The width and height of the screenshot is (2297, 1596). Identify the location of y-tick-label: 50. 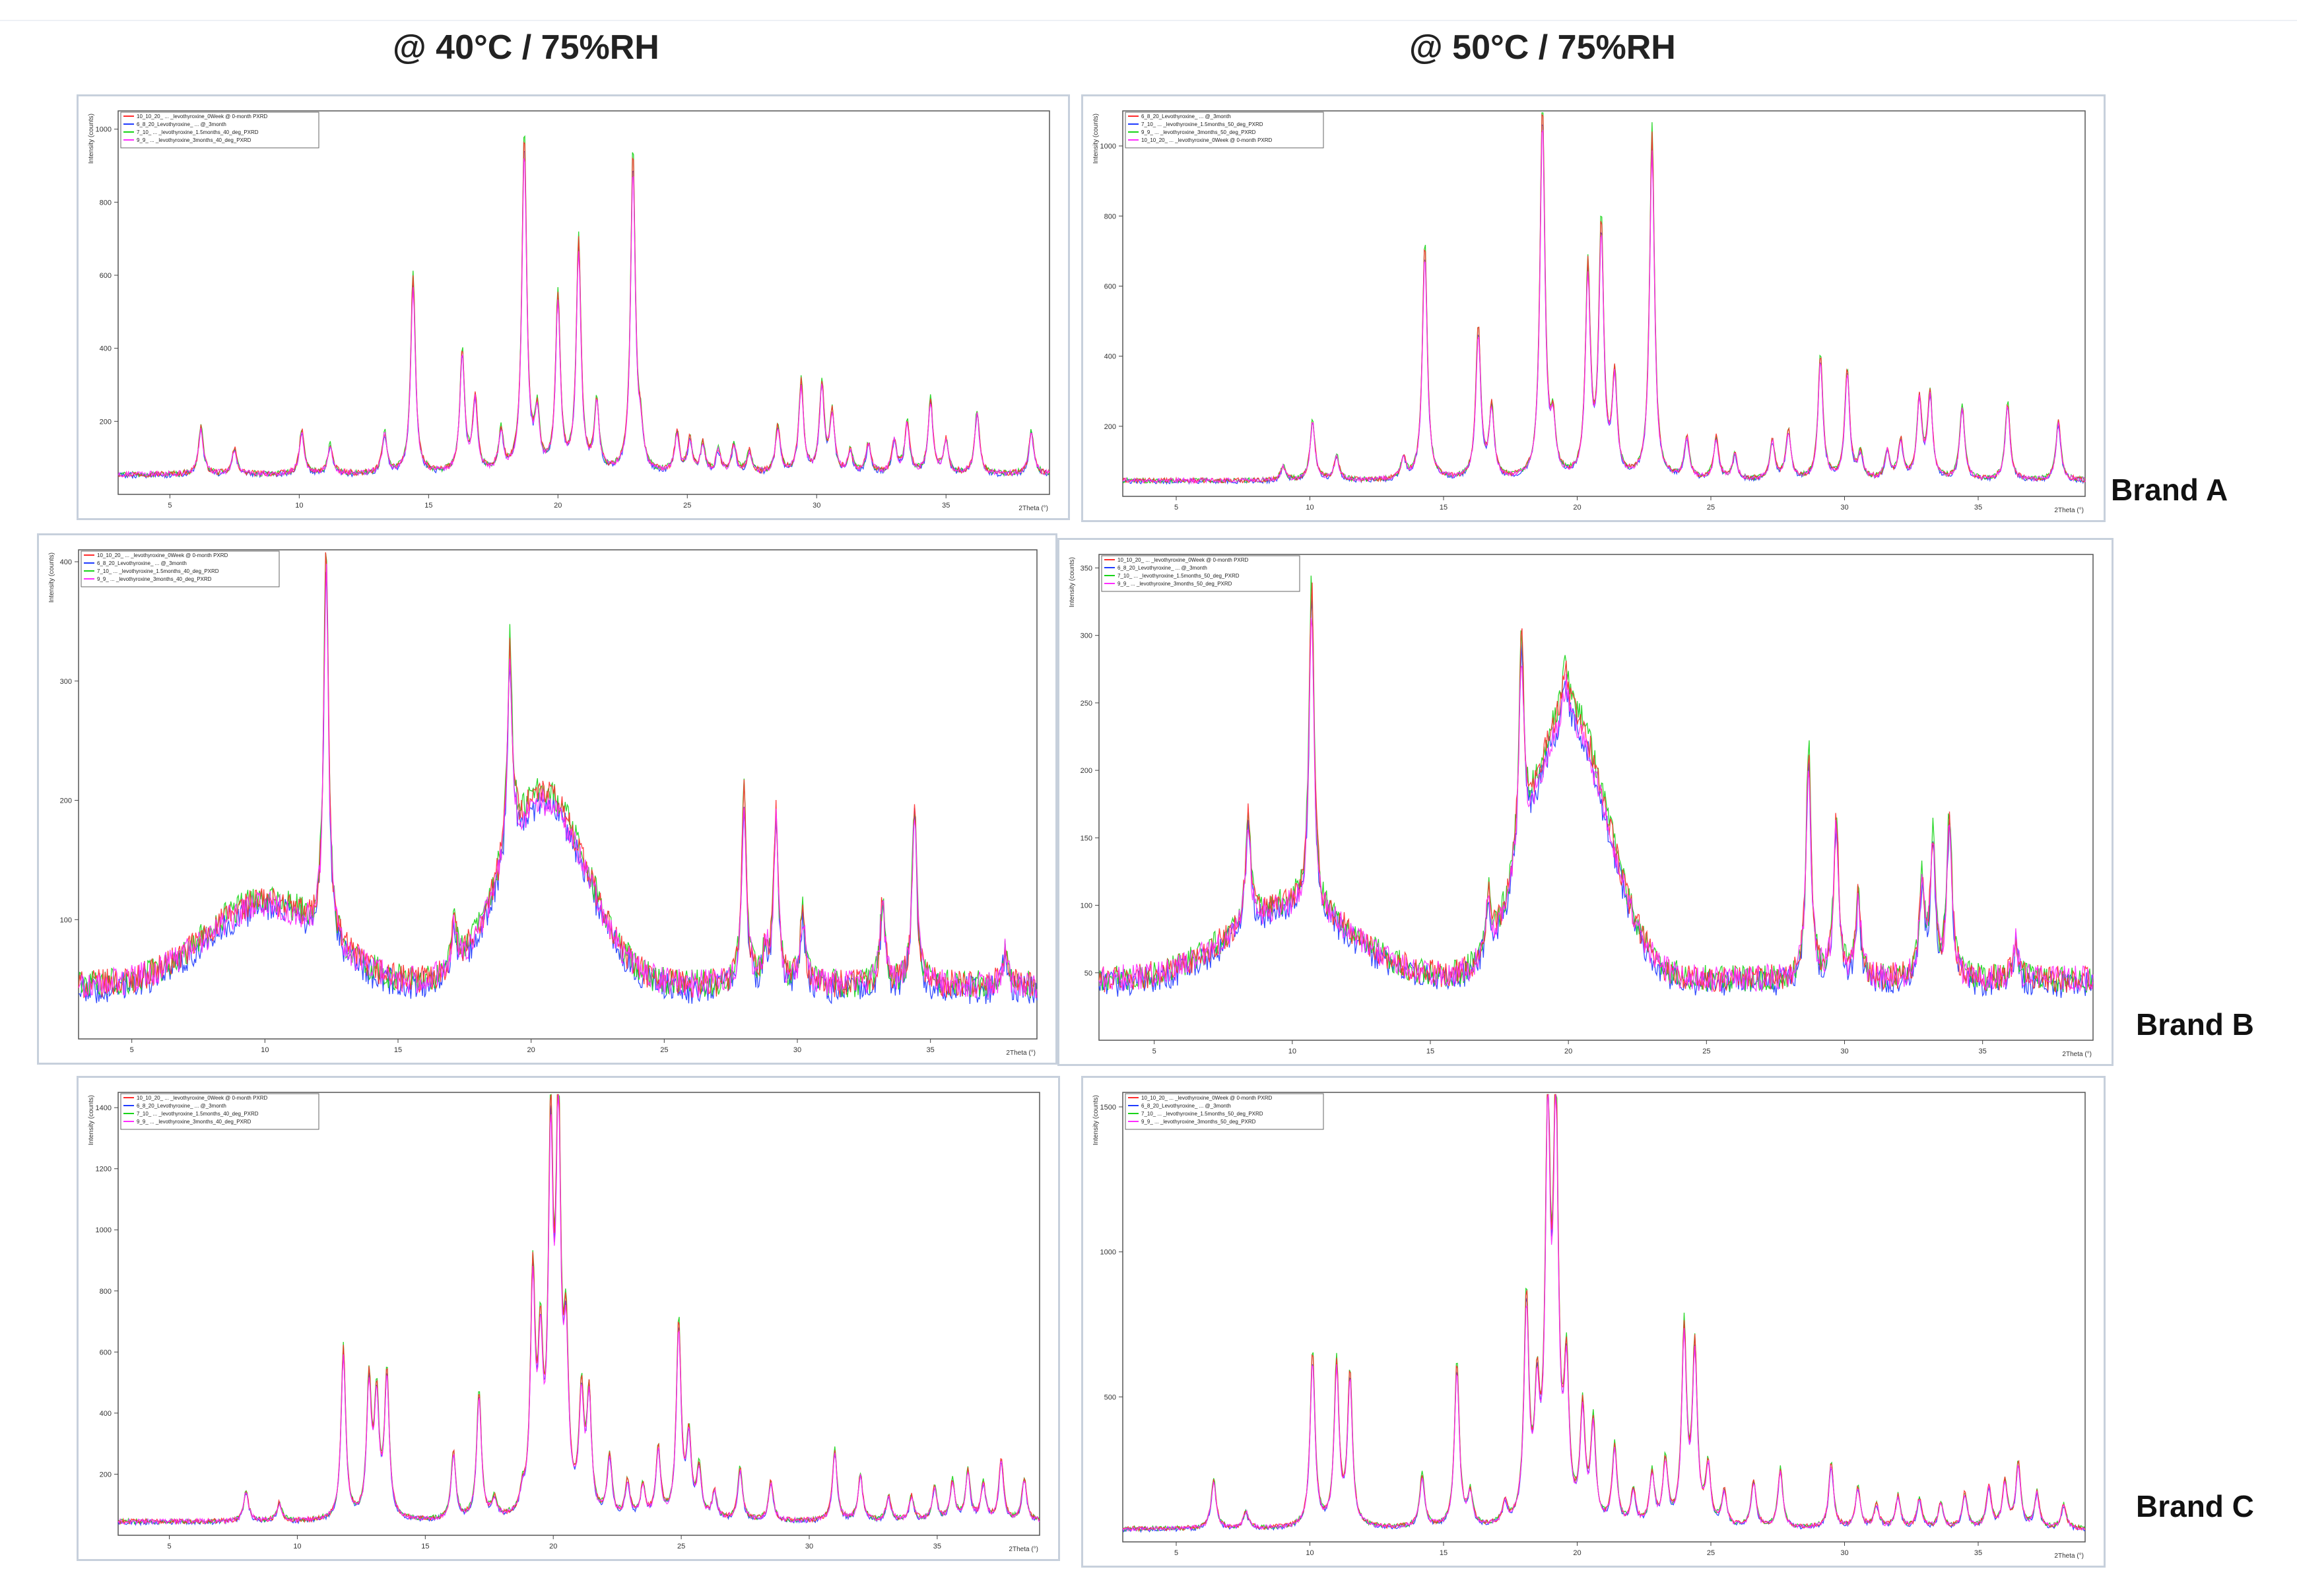
(1088, 974).